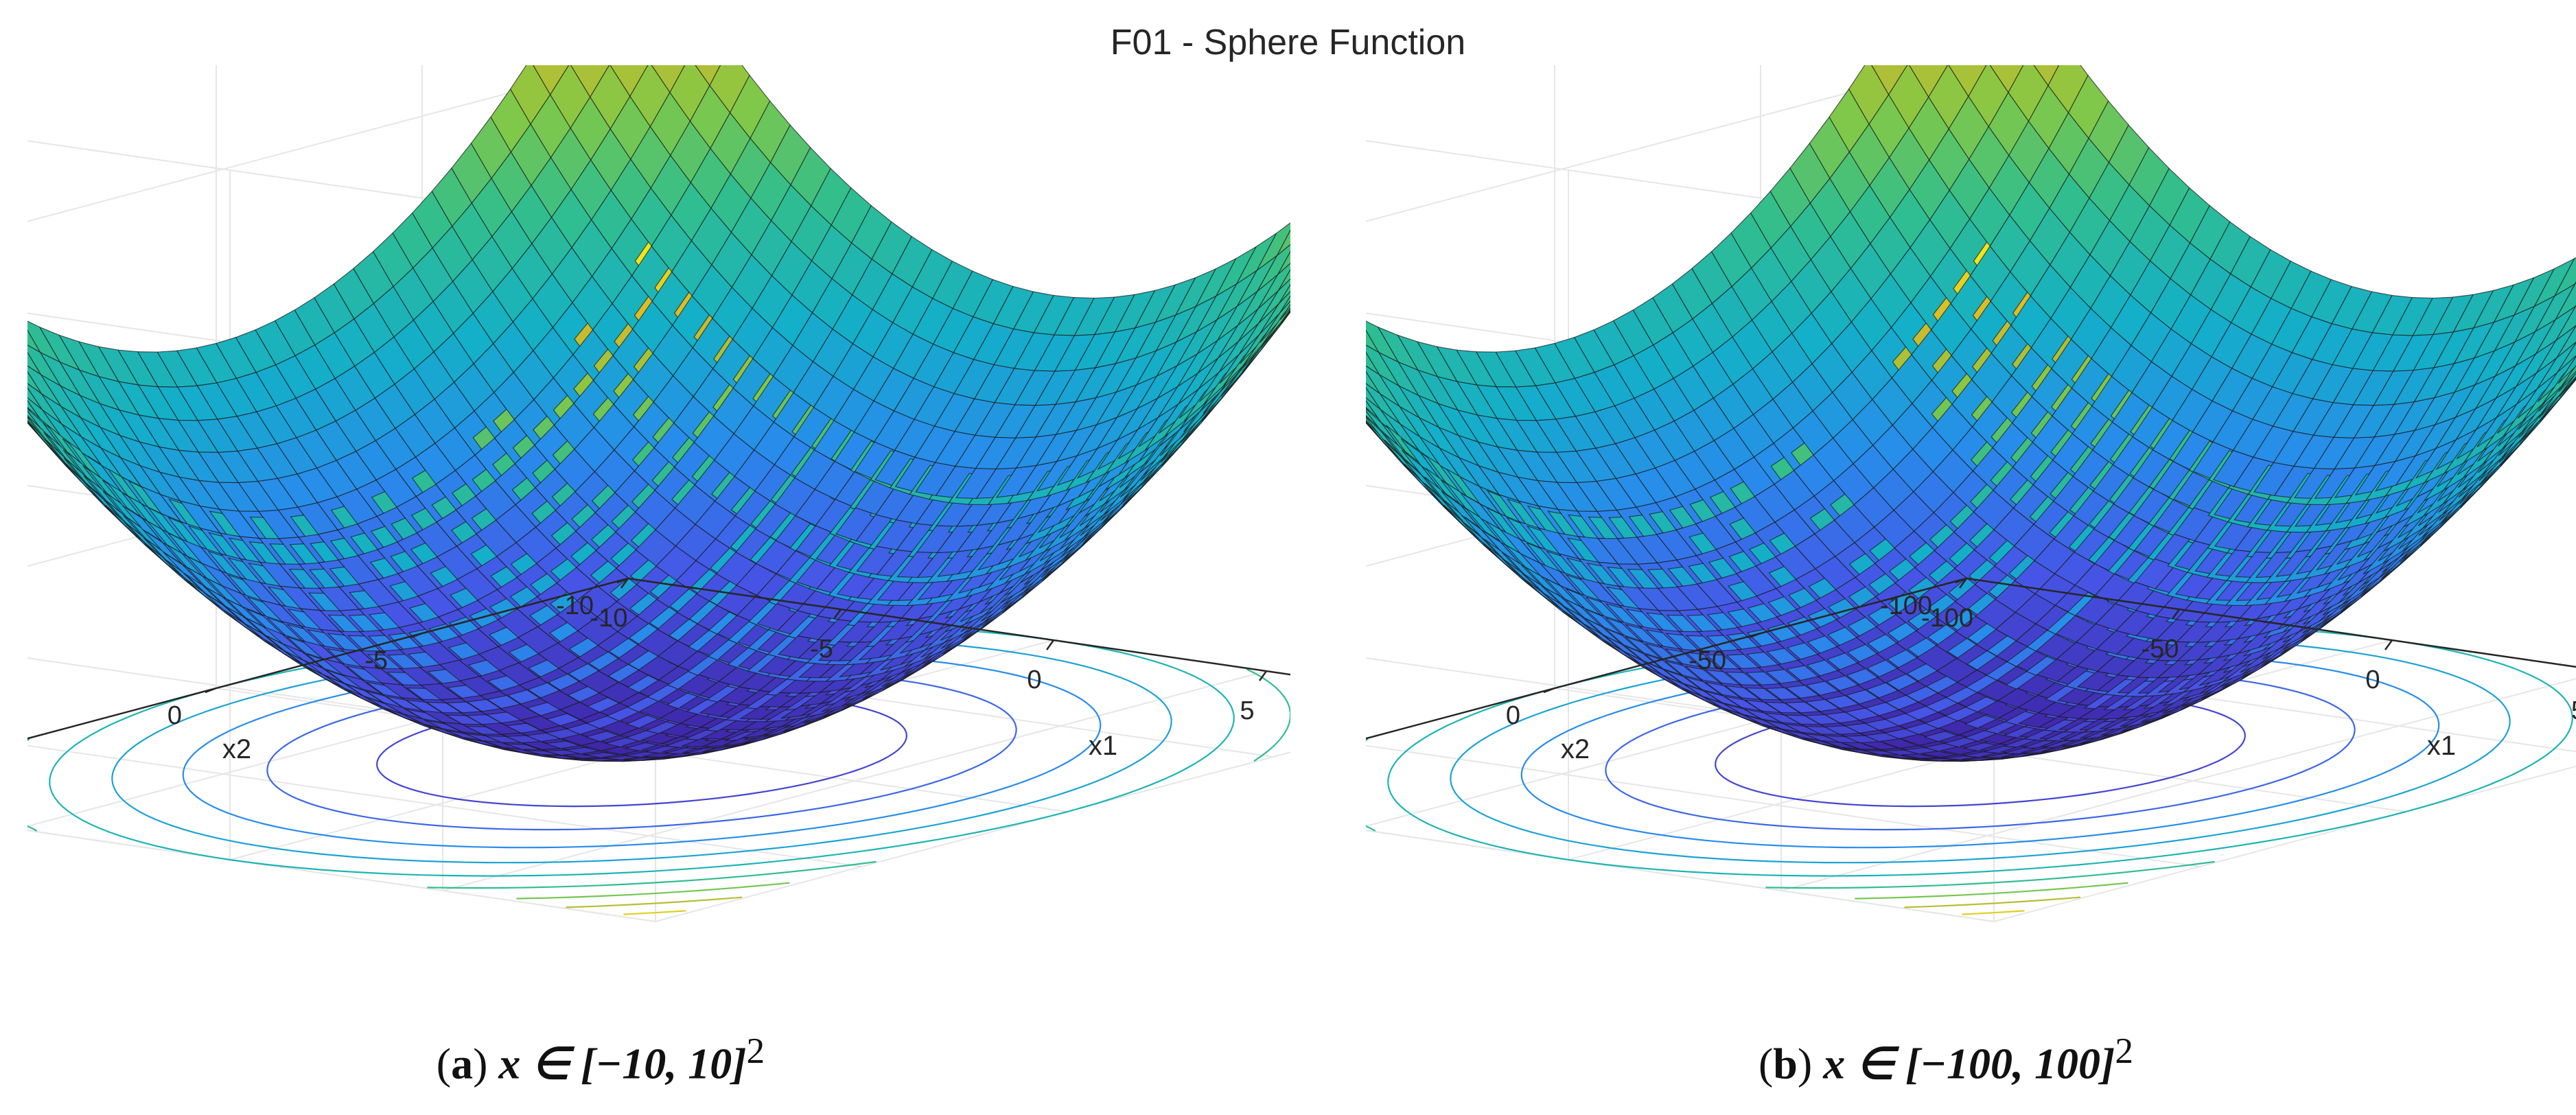  What do you see at coordinates (575, 605) in the screenshot?
I see `x2-tick-label: -10` at bounding box center [575, 605].